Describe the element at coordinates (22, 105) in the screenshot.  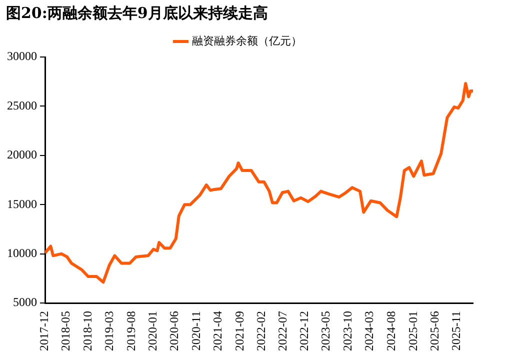
I see `y-tick-label: 25000` at that location.